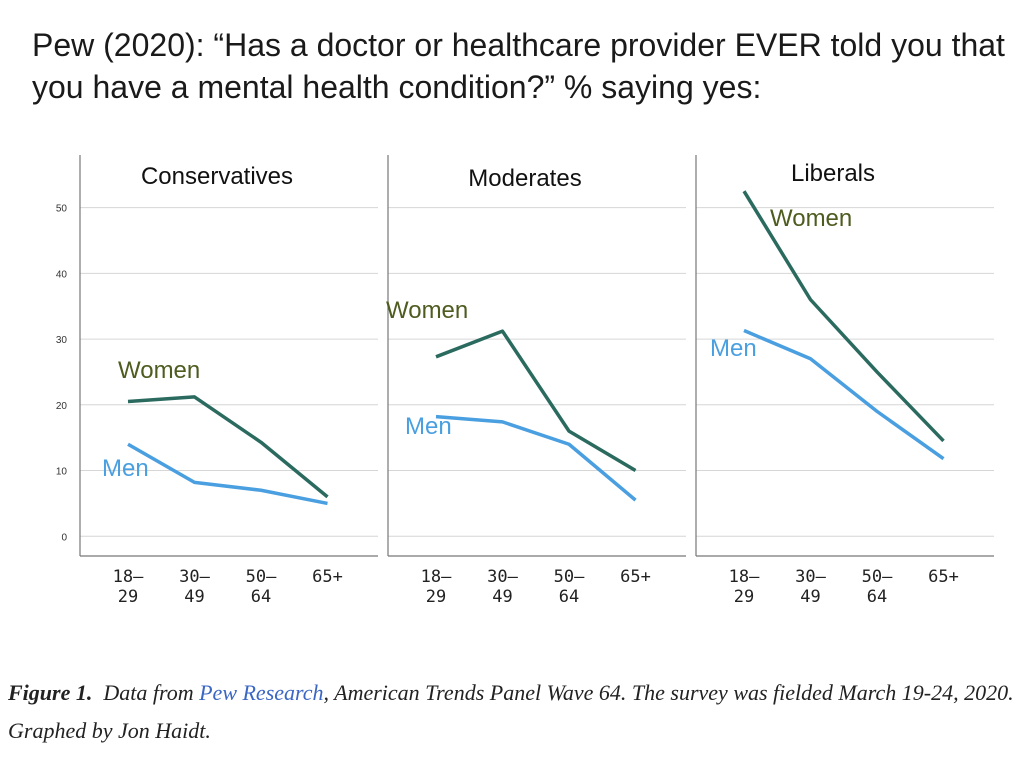 The image size is (1024, 767). I want to click on caption-text: Data from, so click(151, 692).